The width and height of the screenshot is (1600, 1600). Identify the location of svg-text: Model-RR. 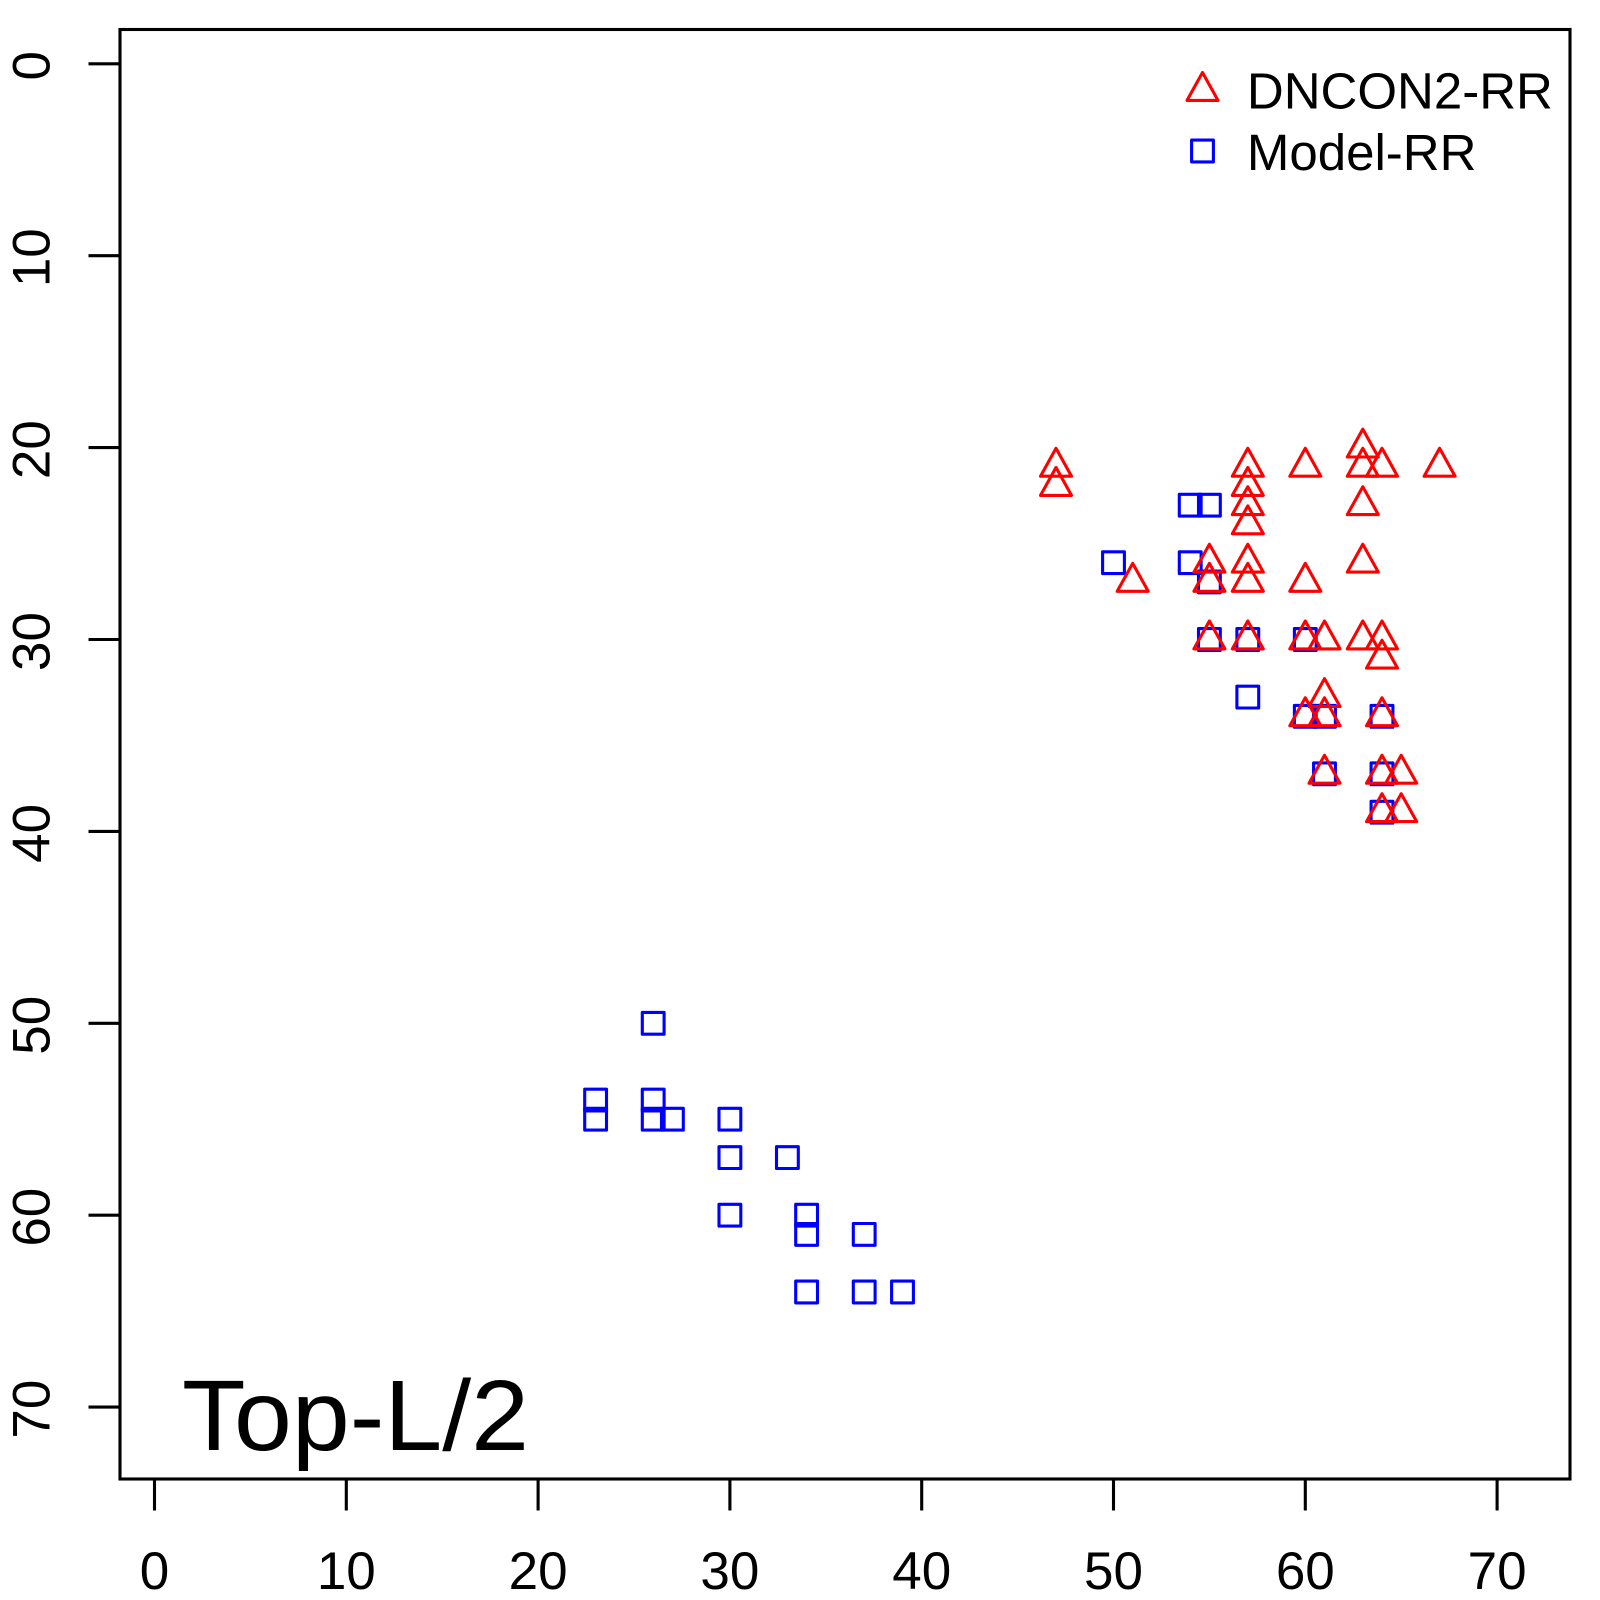
(1362, 152).